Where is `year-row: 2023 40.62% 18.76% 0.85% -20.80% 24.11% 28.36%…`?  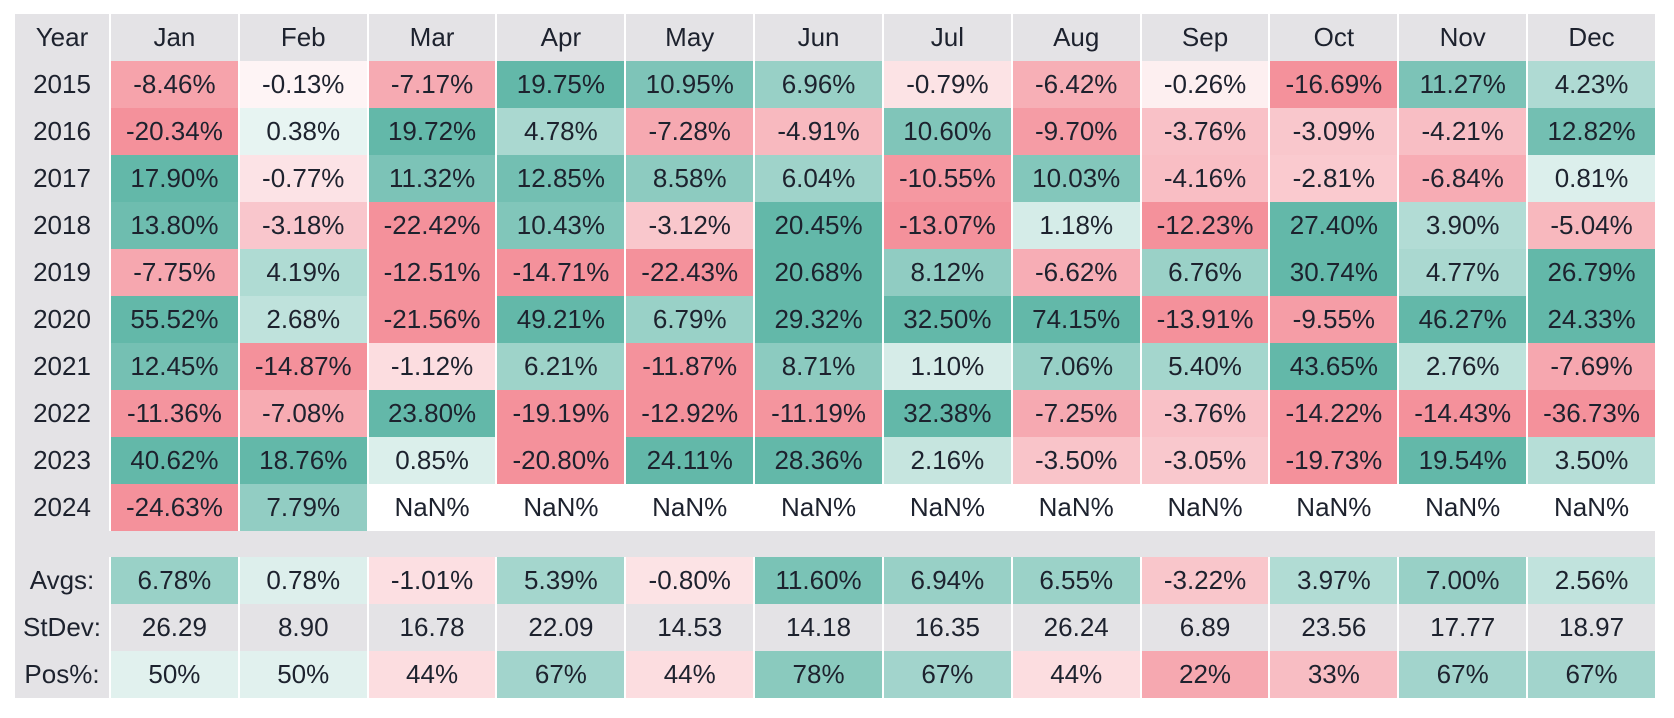 year-row: 2023 40.62% 18.76% 0.85% -20.80% 24.11% 28.36%… is located at coordinates (835, 460).